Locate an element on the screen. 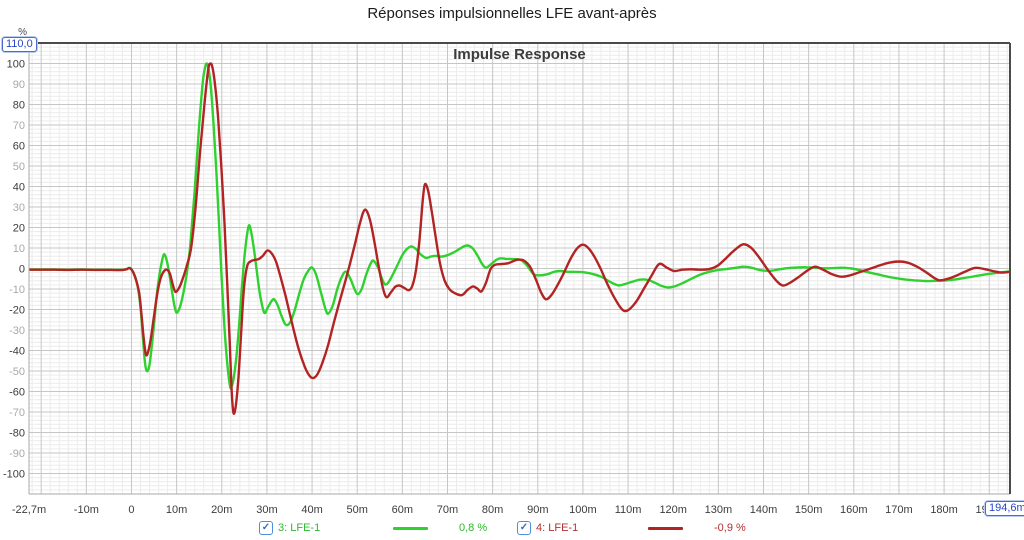 The height and width of the screenshot is (540, 1024). chart-title: Impulse Response is located at coordinates (519, 54).